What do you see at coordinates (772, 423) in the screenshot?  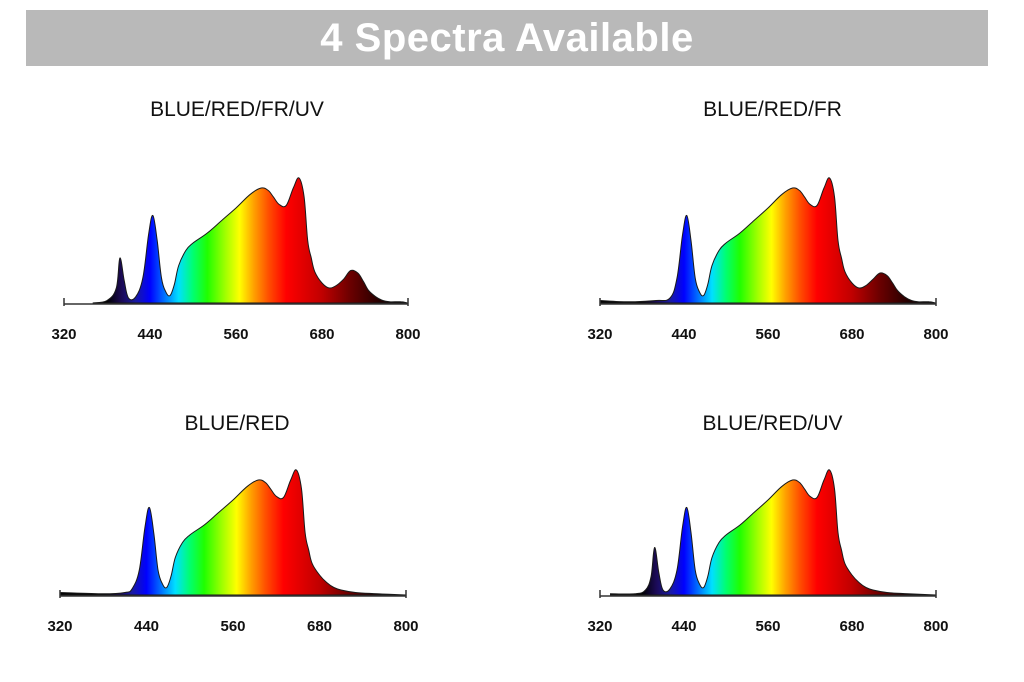 I see `chart-title: BLUE/RED/UV` at bounding box center [772, 423].